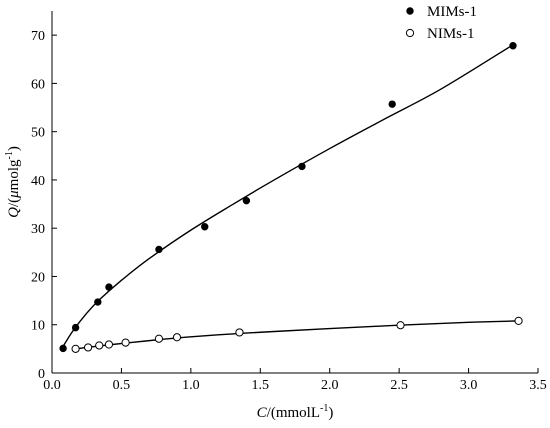  Describe the element at coordinates (324, 408) in the screenshot. I see `x-axis-title-sup: -1` at that location.